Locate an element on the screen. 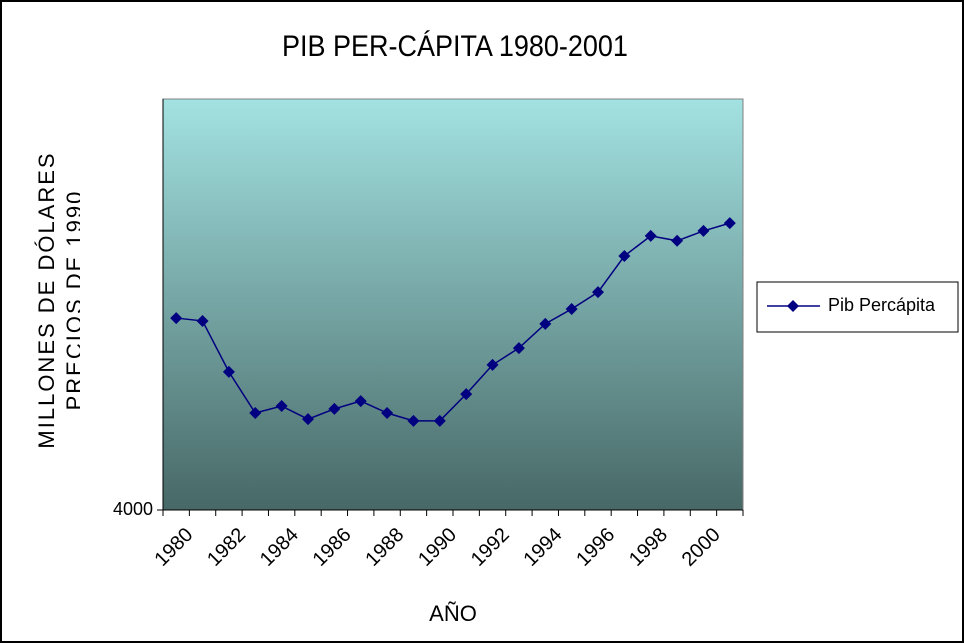 The height and width of the screenshot is (643, 964). legend-label: Pib Percápita is located at coordinates (882, 305).